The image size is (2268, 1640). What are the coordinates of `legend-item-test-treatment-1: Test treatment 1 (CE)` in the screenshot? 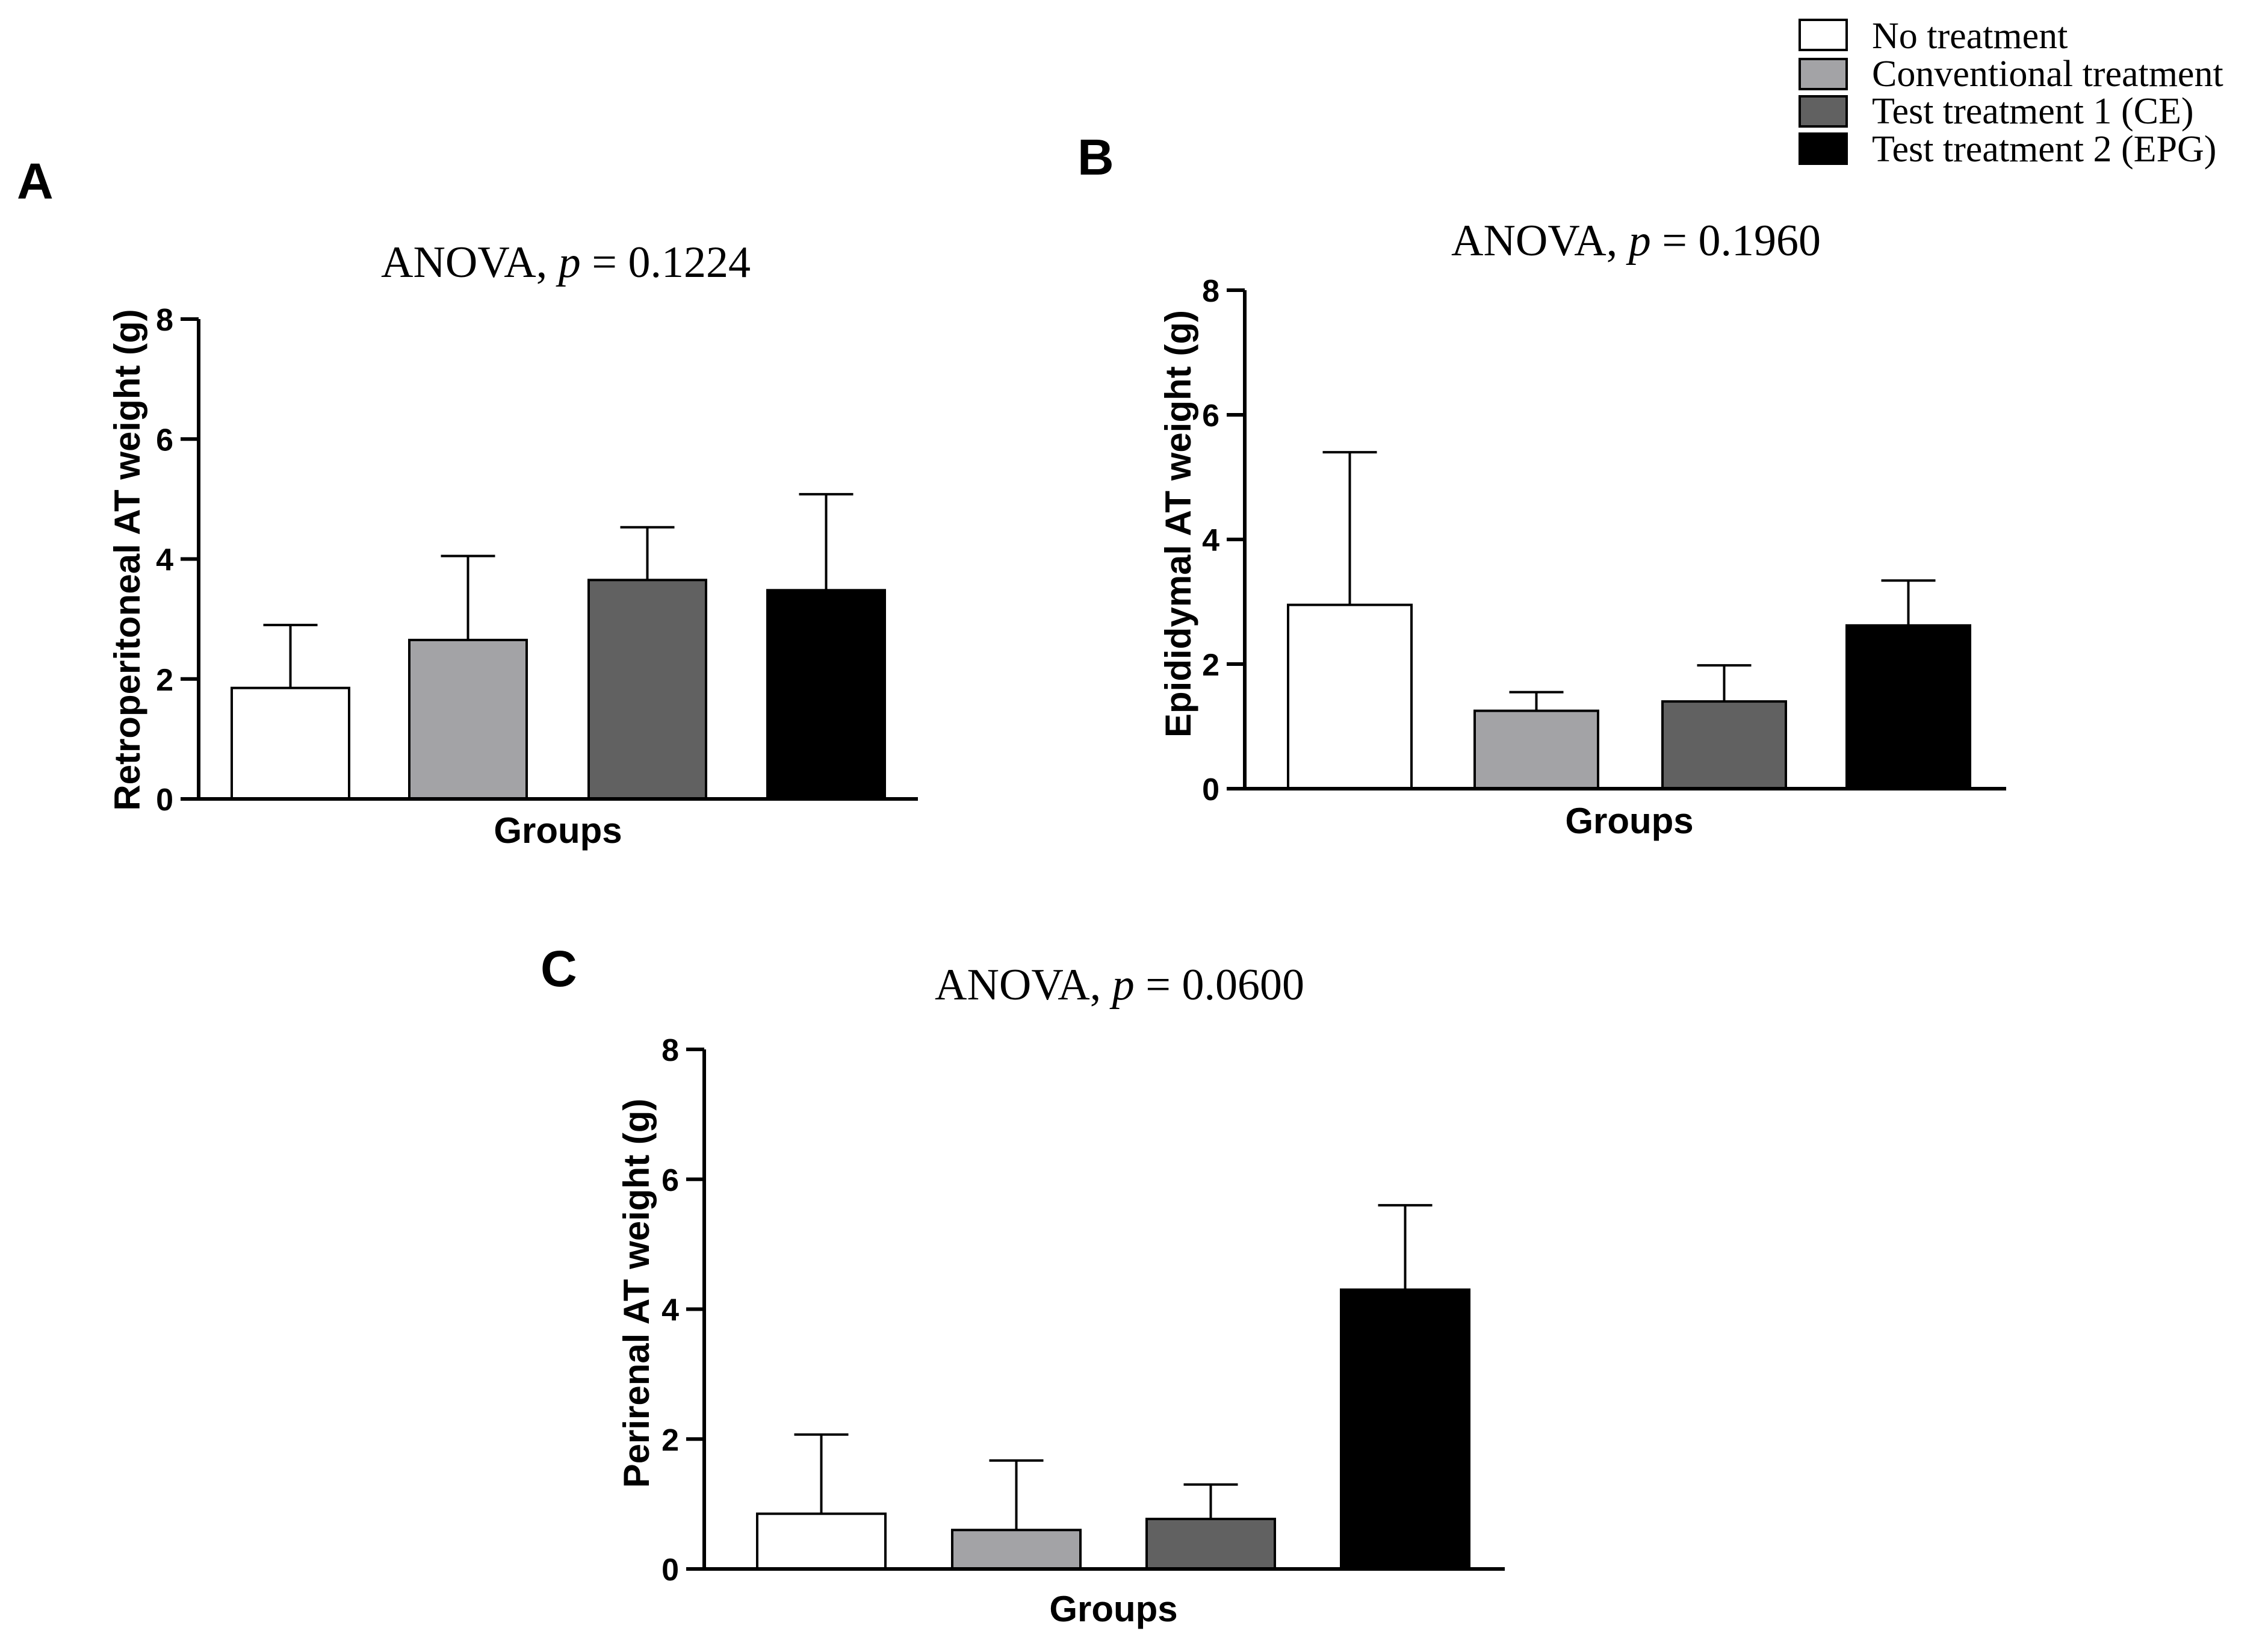 It's located at (1996, 111).